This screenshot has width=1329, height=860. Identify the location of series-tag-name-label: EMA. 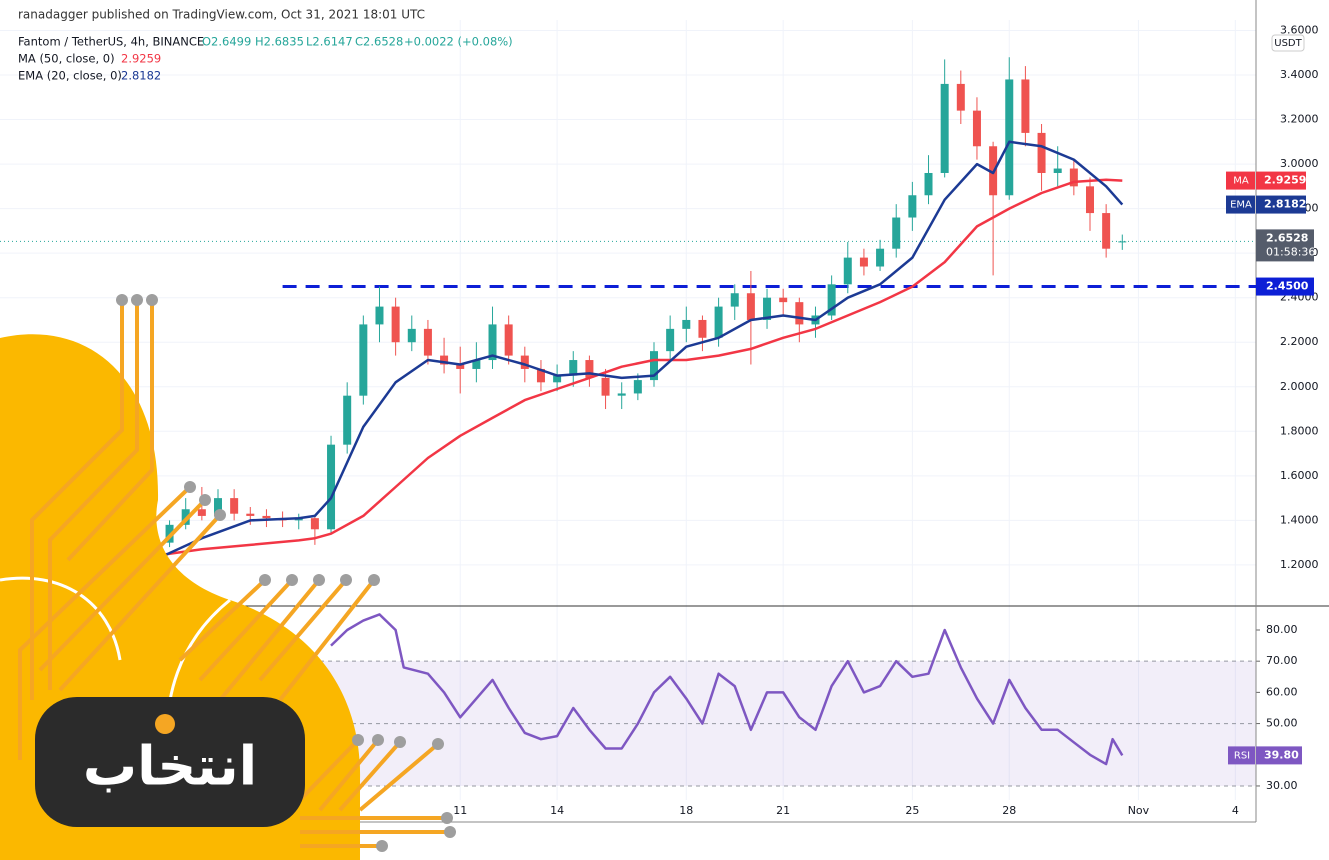
(1241, 205).